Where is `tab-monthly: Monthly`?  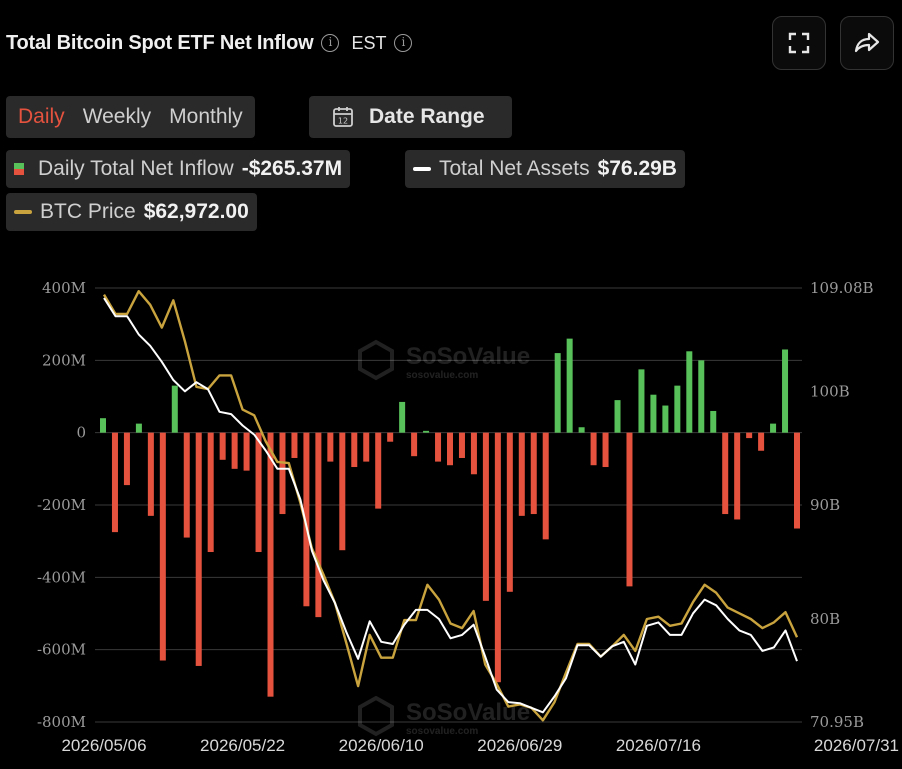
tab-monthly: Monthly is located at coordinates (206, 116).